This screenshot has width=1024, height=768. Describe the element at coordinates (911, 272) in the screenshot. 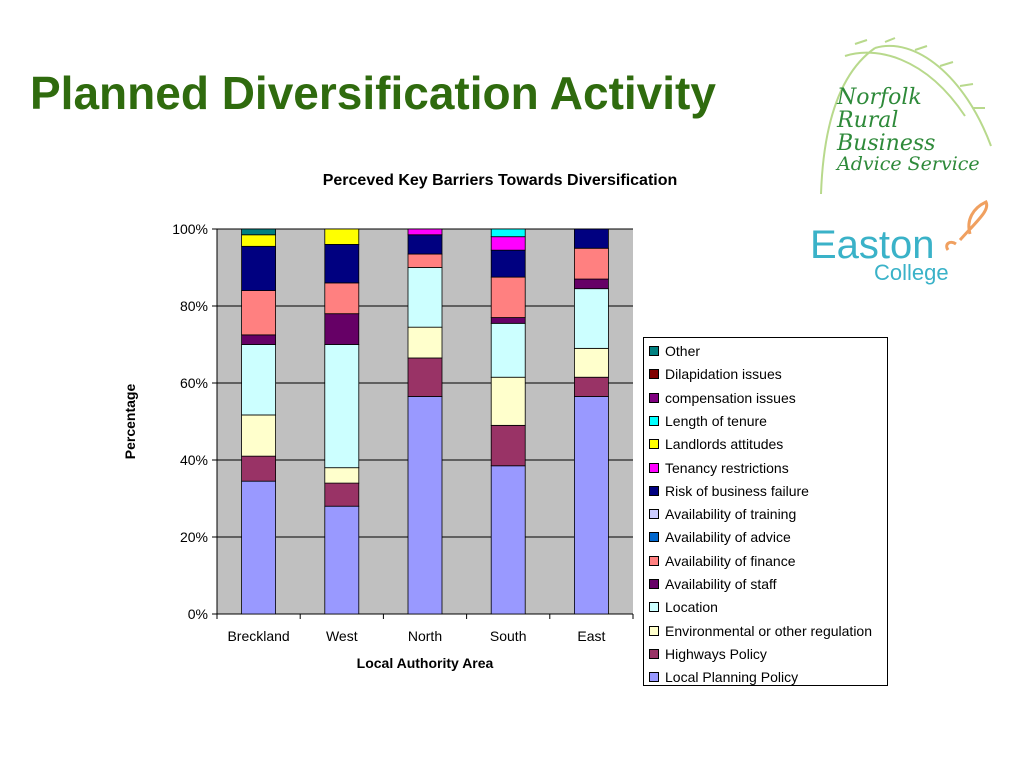

I see `logo-easton-sub: College` at that location.